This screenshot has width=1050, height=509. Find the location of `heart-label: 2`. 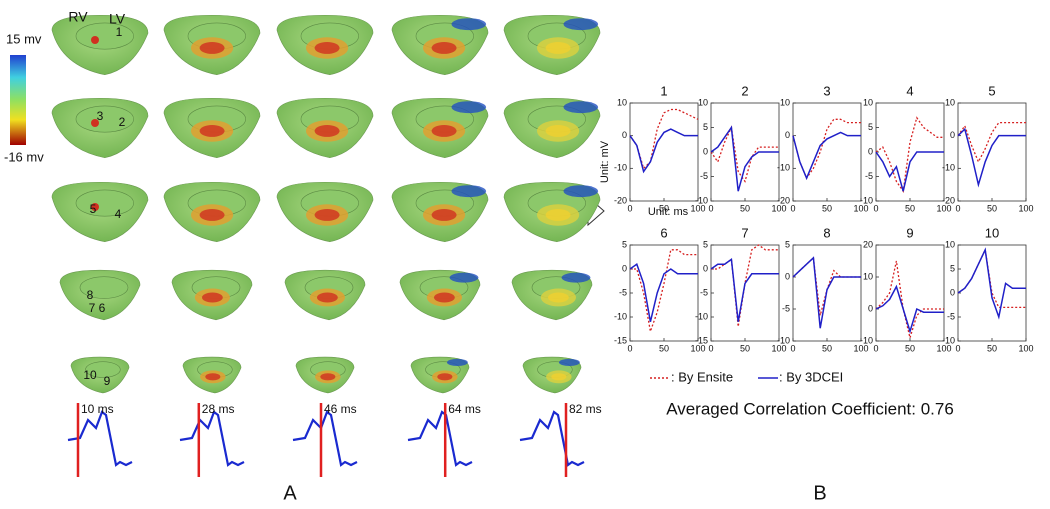

heart-label: 2 is located at coordinates (122, 122).